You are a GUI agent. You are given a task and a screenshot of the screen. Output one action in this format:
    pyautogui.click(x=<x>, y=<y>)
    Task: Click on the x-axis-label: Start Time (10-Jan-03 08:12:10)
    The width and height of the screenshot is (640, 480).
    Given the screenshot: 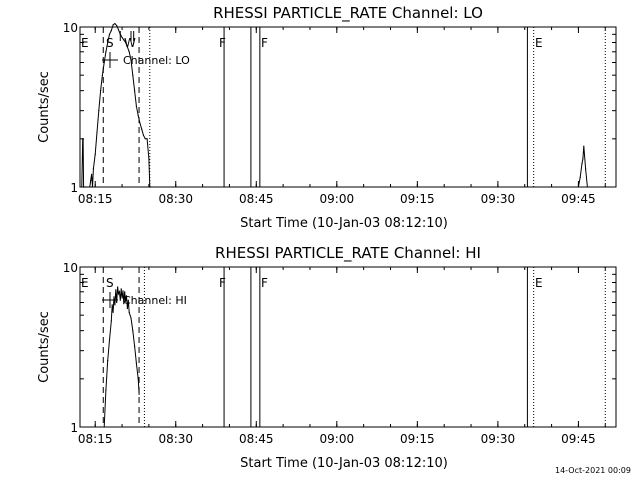 What is the action you would take?
    pyautogui.click(x=344, y=223)
    